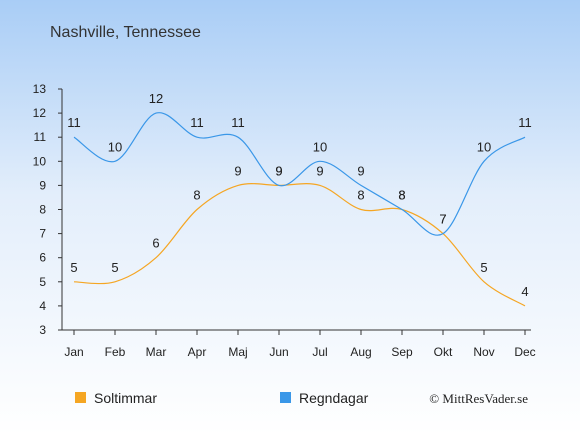 This screenshot has height=435, width=580. What do you see at coordinates (237, 352) in the screenshot?
I see `x-tick-label: Maj` at bounding box center [237, 352].